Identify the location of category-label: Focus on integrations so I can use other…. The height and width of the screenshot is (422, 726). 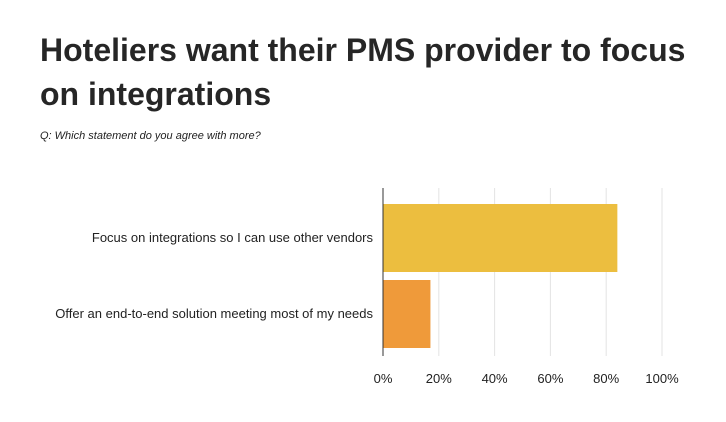
(233, 237).